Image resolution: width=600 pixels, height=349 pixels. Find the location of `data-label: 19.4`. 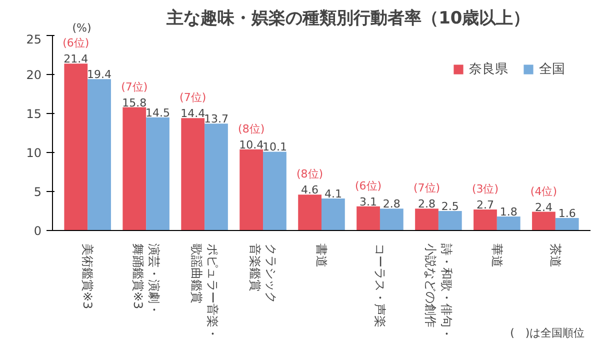

data-label: 19.4 is located at coordinates (99, 75).